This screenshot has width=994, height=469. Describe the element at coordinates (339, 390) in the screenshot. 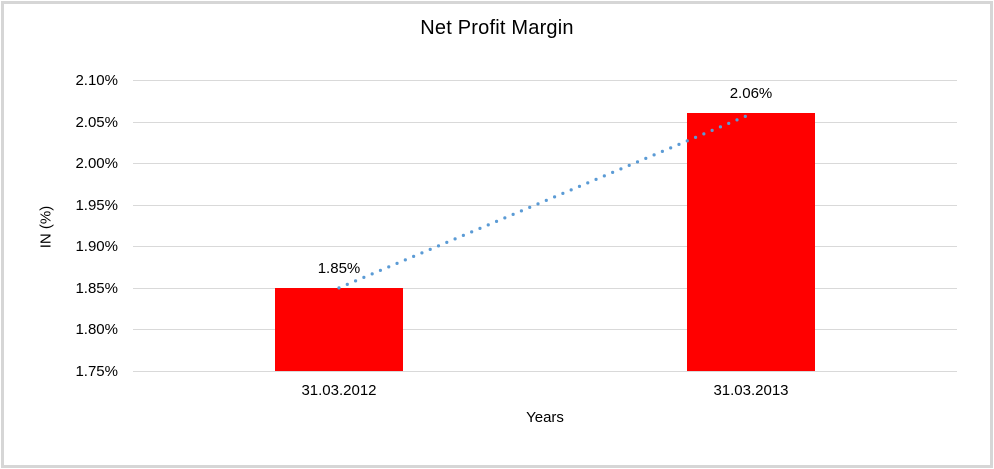

I see `x-tick-label: 31.03.2012` at that location.